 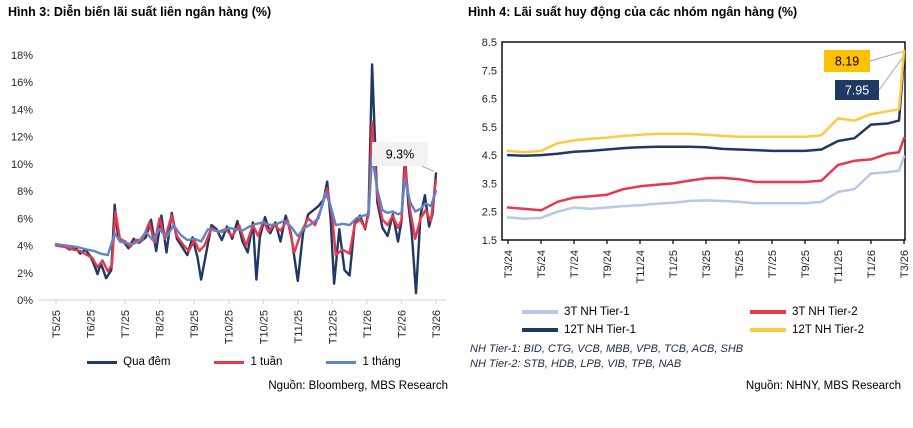 I want to click on figure-3-source: Nguồn: Bloomberg, MBS Research, so click(x=358, y=386).